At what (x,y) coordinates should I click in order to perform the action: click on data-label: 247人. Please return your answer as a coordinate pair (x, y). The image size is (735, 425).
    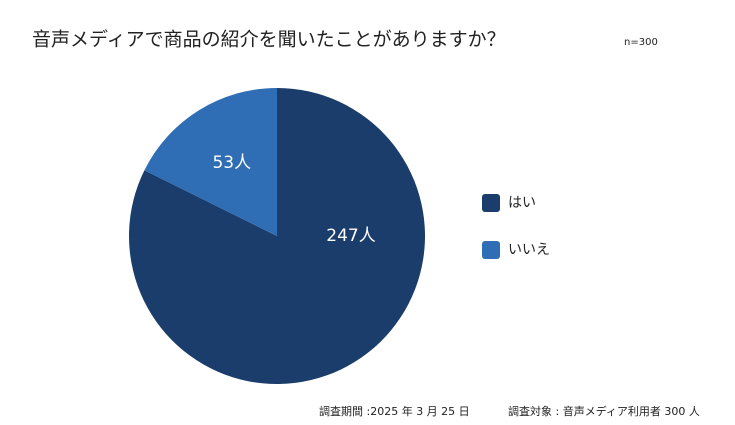
    Looking at the image, I should click on (350, 236).